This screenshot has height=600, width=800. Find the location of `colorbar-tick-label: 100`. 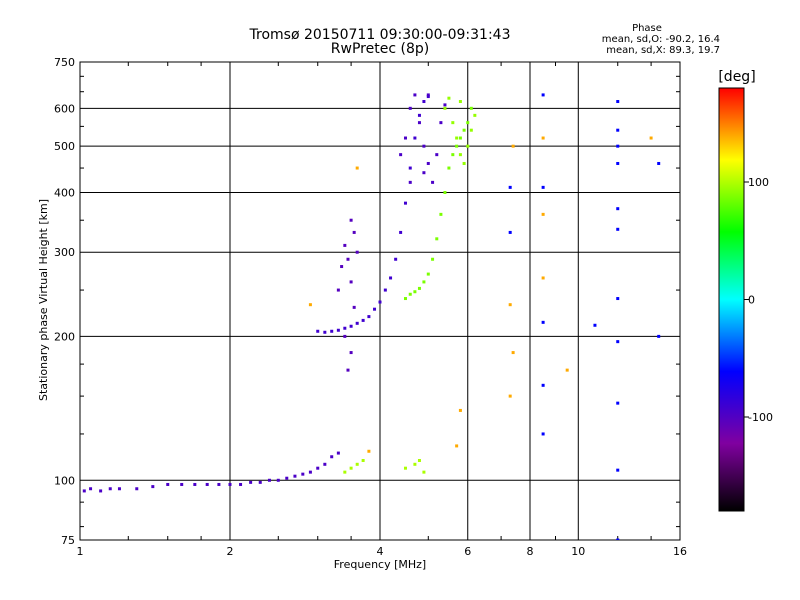

colorbar-tick-label: 100 is located at coordinates (758, 182).